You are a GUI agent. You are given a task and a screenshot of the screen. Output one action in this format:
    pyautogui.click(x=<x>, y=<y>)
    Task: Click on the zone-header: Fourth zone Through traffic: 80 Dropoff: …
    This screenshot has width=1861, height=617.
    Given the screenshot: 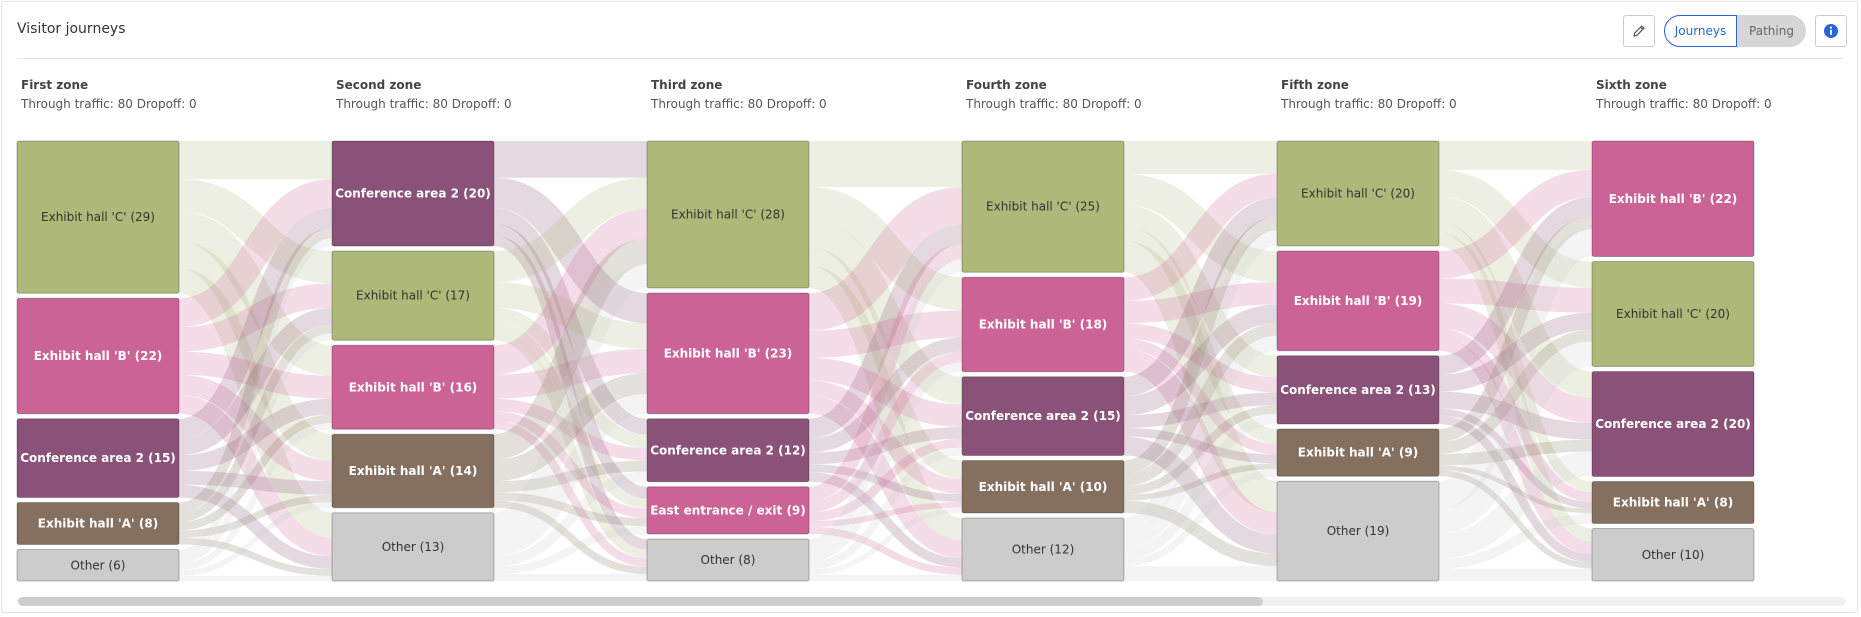 What is the action you would take?
    pyautogui.click(x=1054, y=94)
    